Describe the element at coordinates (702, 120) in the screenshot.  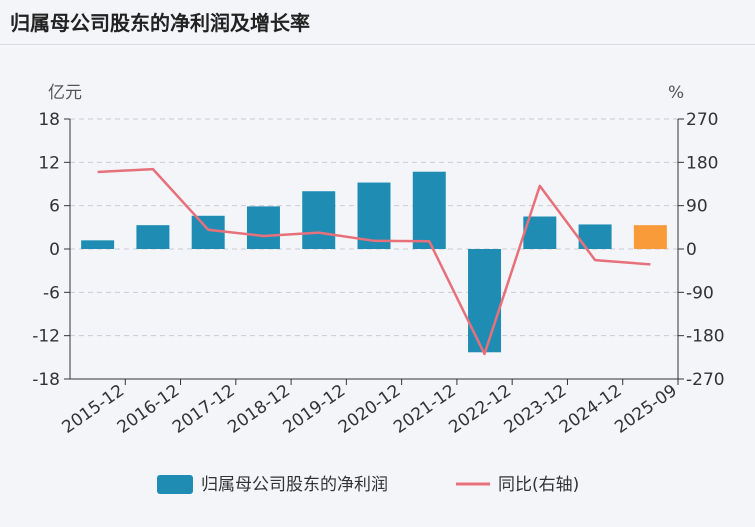
I see `right-tick-label: 270` at that location.